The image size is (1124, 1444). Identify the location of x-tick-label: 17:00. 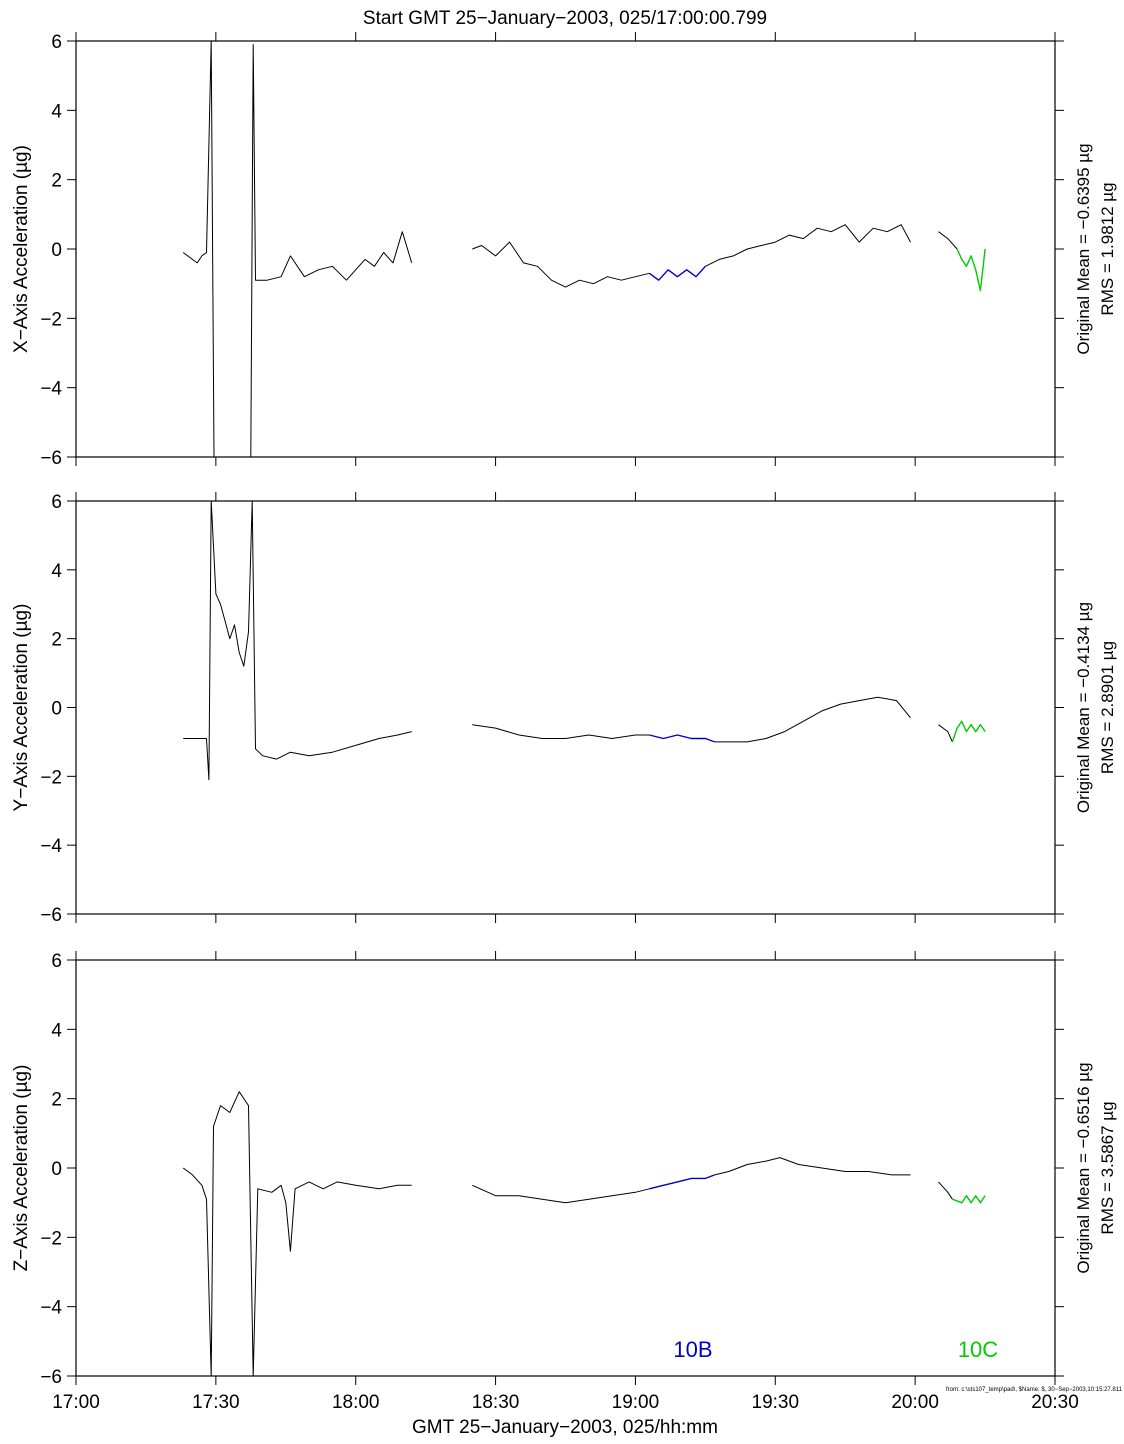
(76, 1402).